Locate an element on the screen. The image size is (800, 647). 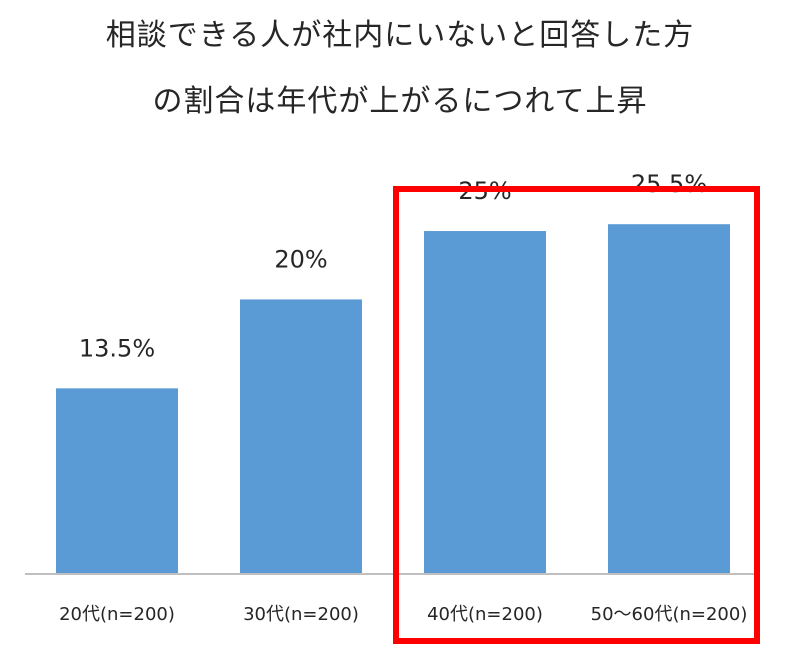
chart-title-line-1: 相談できる人が社内にいないと回答した方 is located at coordinates (400, 35).